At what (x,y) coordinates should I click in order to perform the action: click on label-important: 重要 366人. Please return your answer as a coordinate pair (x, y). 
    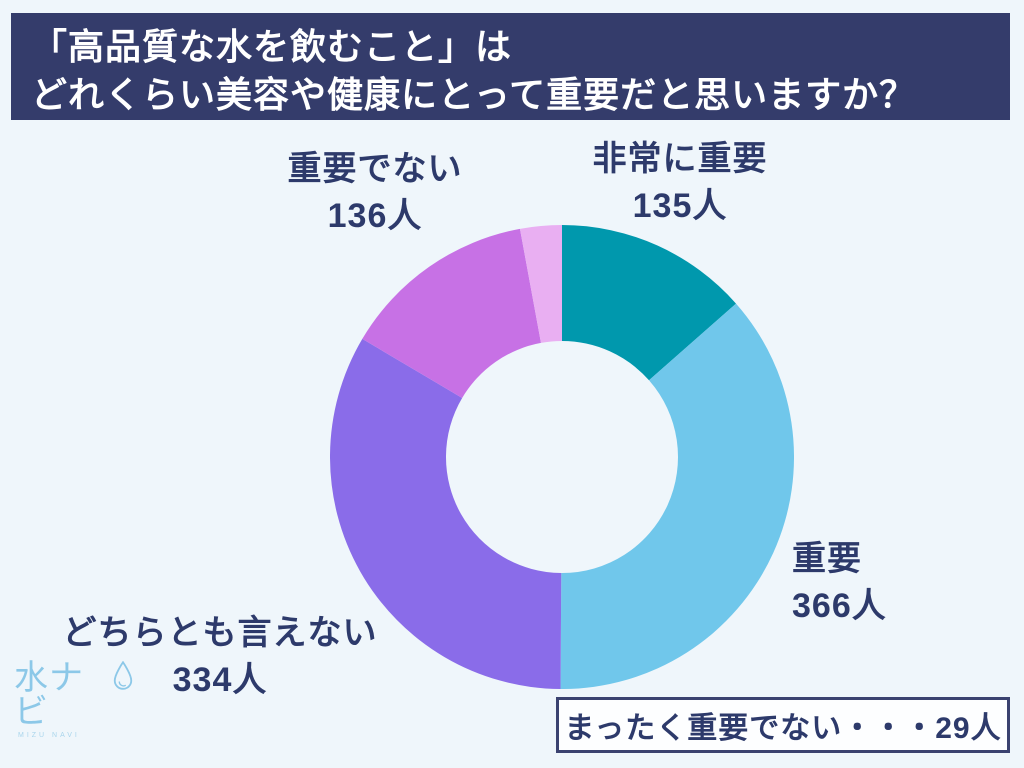
    Looking at the image, I should click on (902, 583).